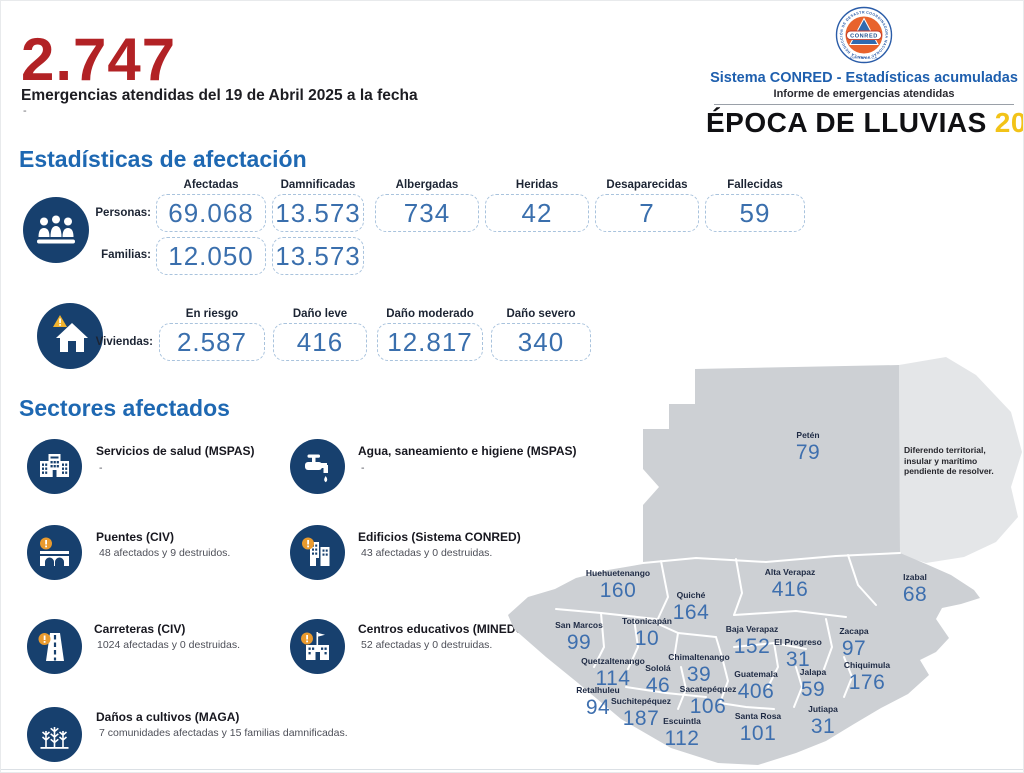 The width and height of the screenshot is (1024, 773). Describe the element at coordinates (641, 713) in the screenshot. I see `map-label-suchitepequez: Suchitepéquez 187` at that location.